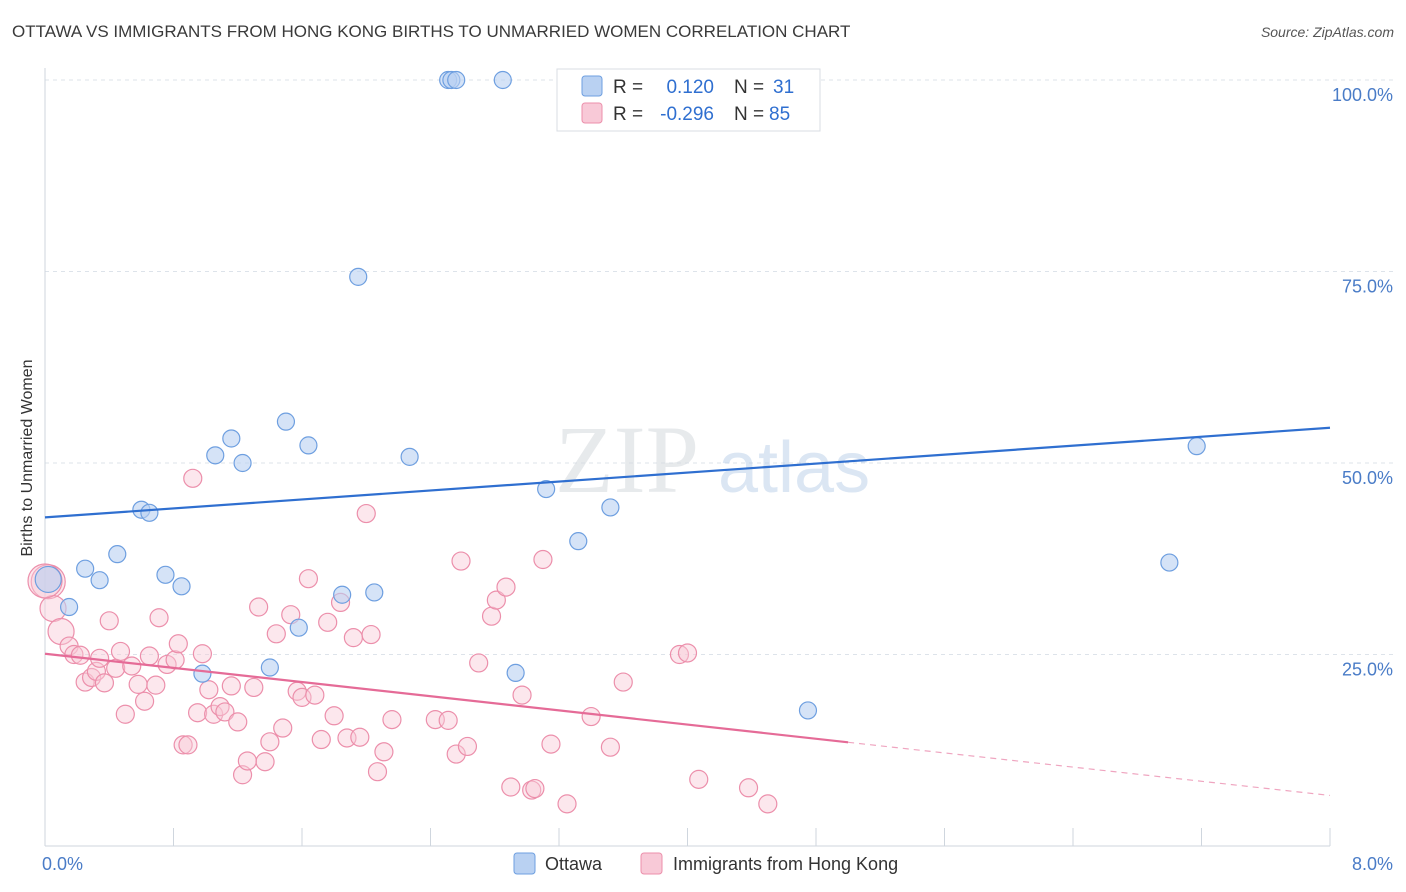 This screenshot has width=1406, height=892. What do you see at coordinates (688, 100) in the screenshot?
I see `stats-legend: R = 0.120 N = 31 R = -0.296 N = 85` at bounding box center [688, 100].